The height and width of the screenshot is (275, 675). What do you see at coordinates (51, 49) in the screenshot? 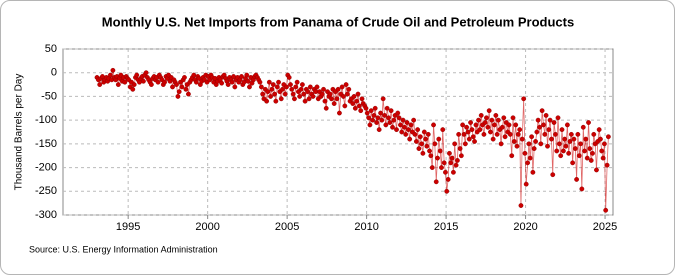
I see `y-tick-label: 50` at bounding box center [51, 49].